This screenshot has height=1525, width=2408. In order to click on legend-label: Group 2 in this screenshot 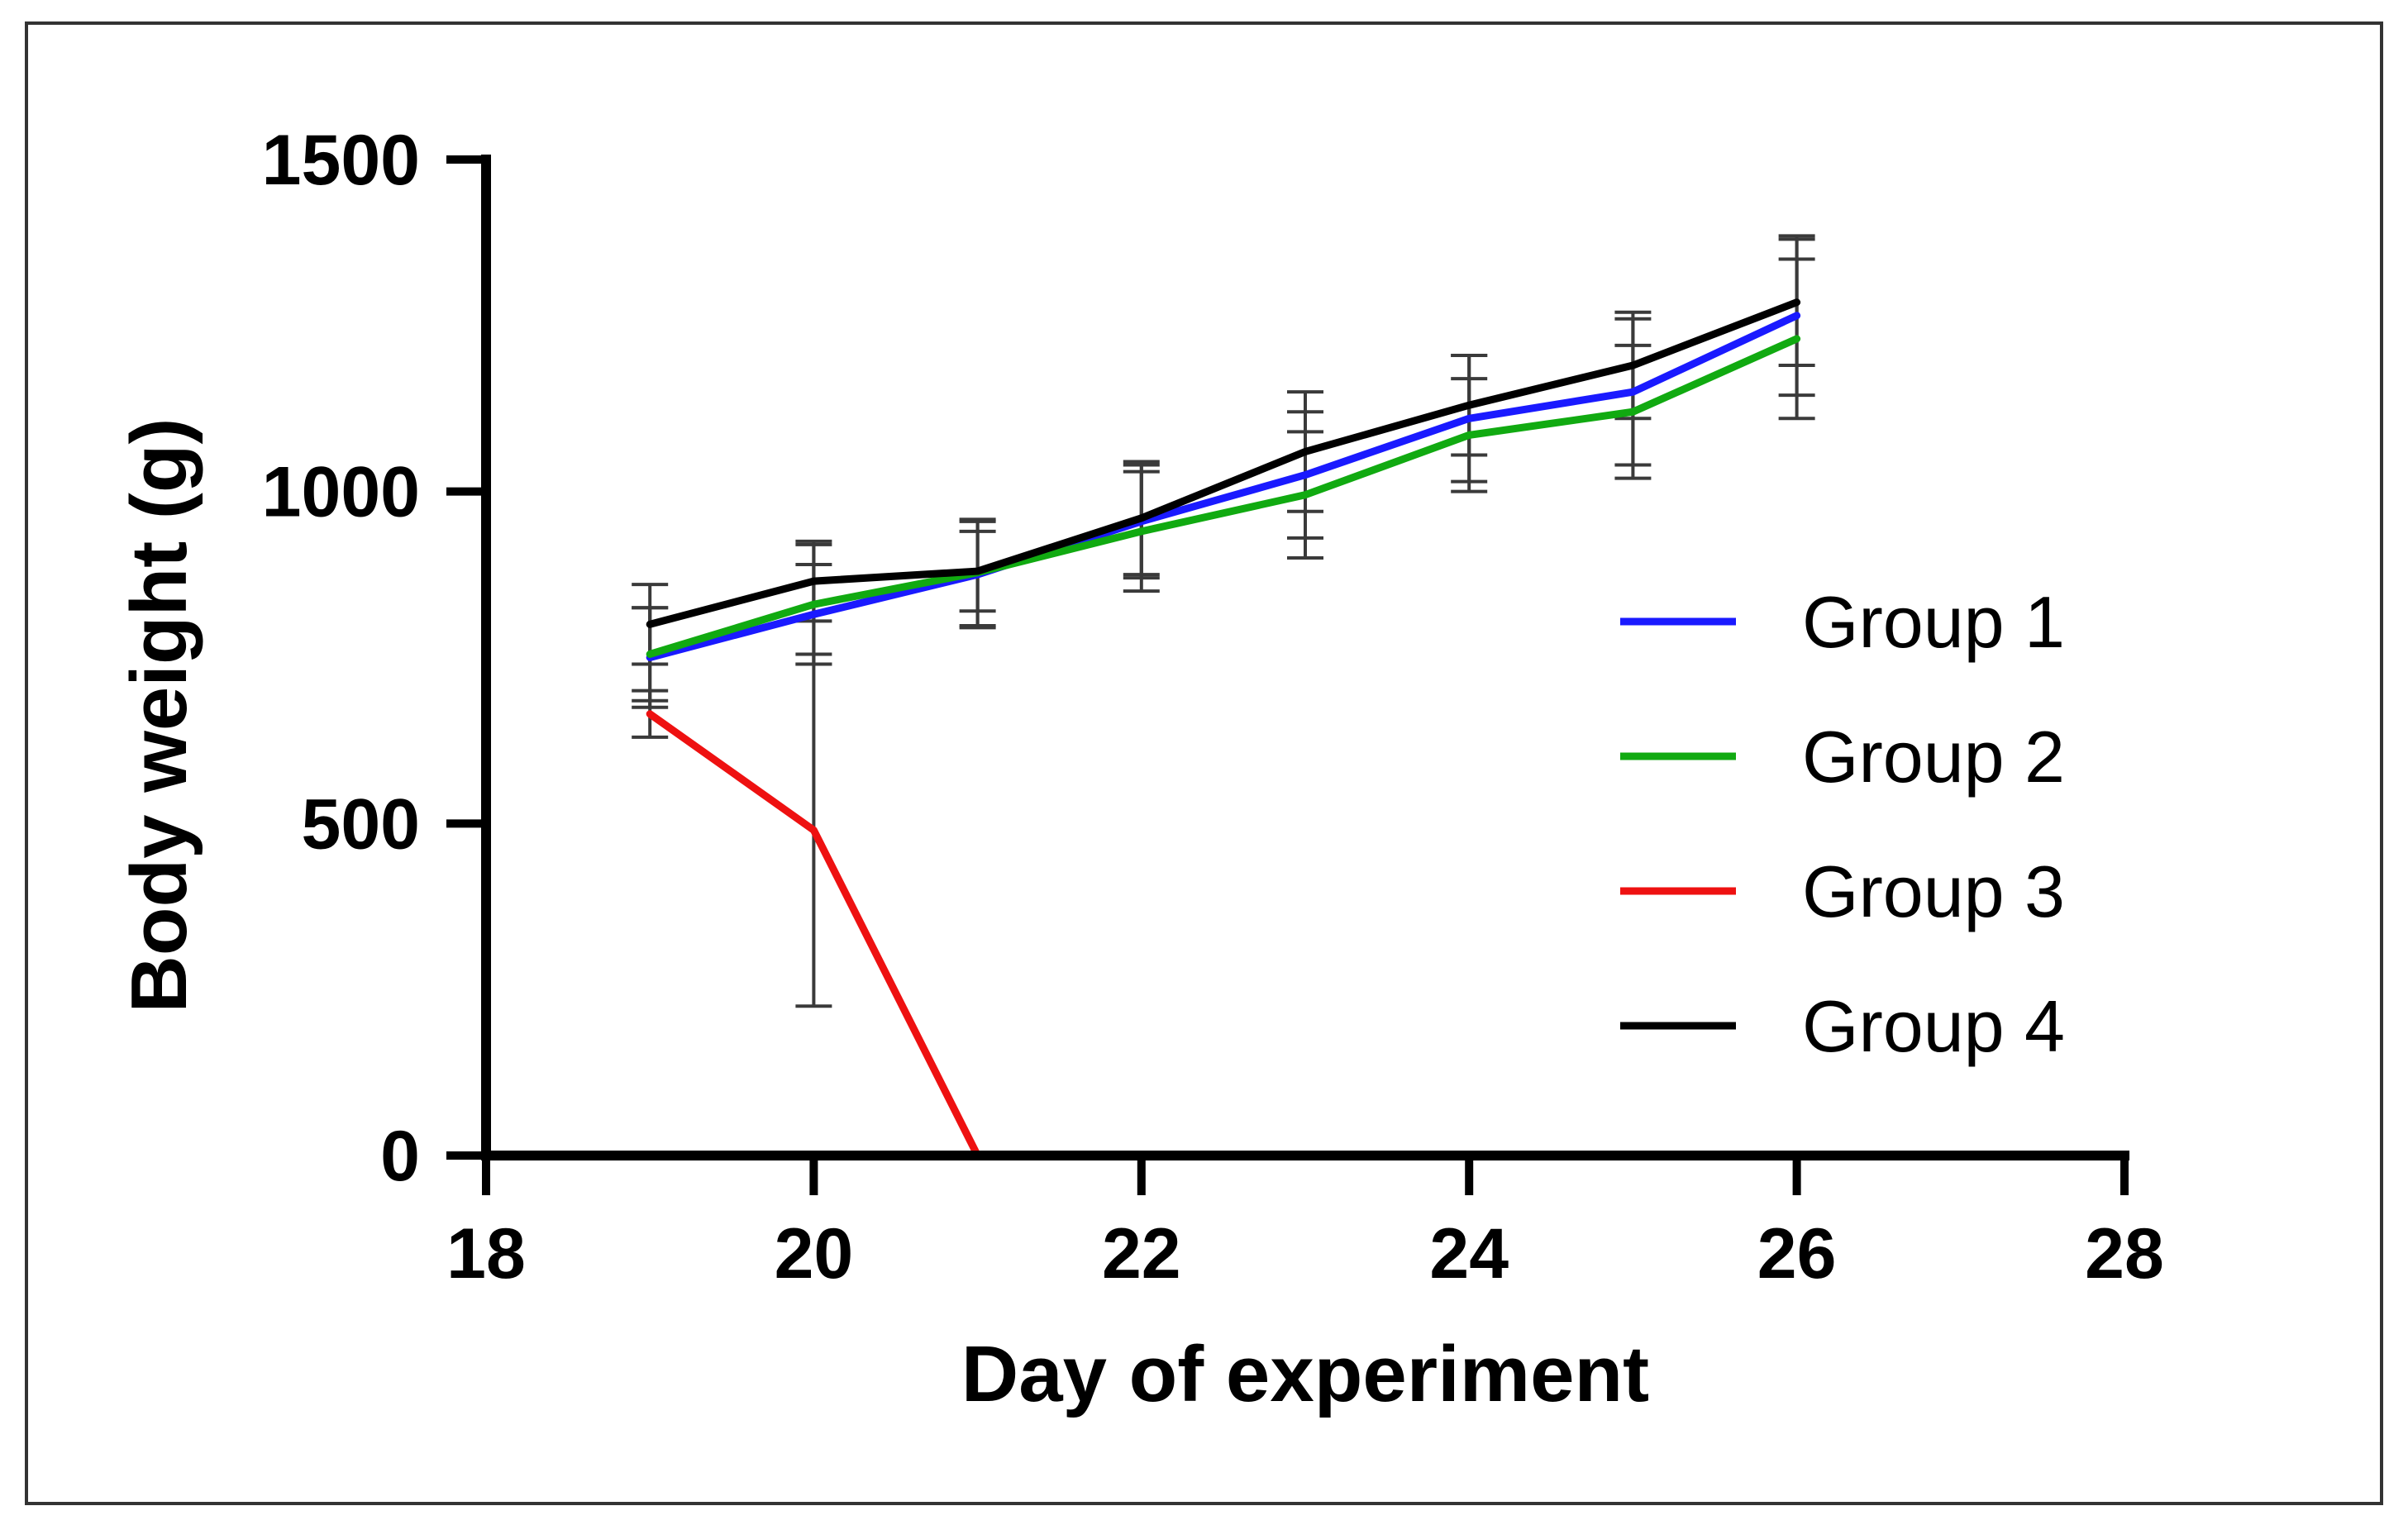, I will do `click(1934, 757)`.